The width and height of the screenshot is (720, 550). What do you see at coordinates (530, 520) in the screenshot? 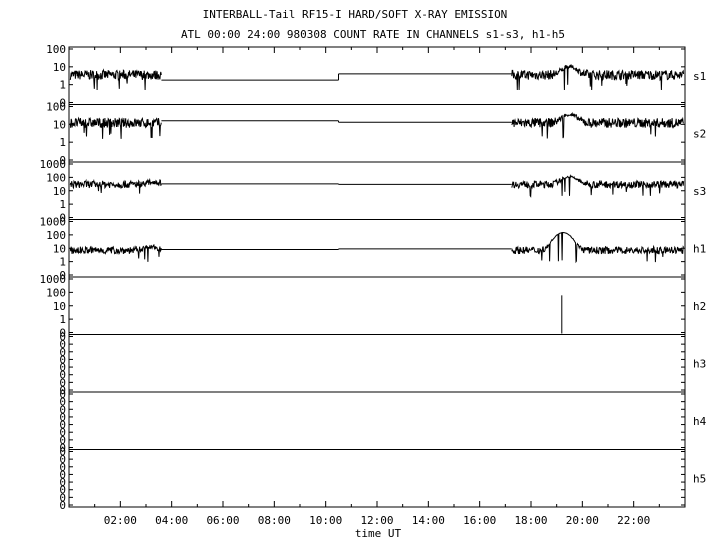
I see `x-tick-label: 18:00` at bounding box center [530, 520].